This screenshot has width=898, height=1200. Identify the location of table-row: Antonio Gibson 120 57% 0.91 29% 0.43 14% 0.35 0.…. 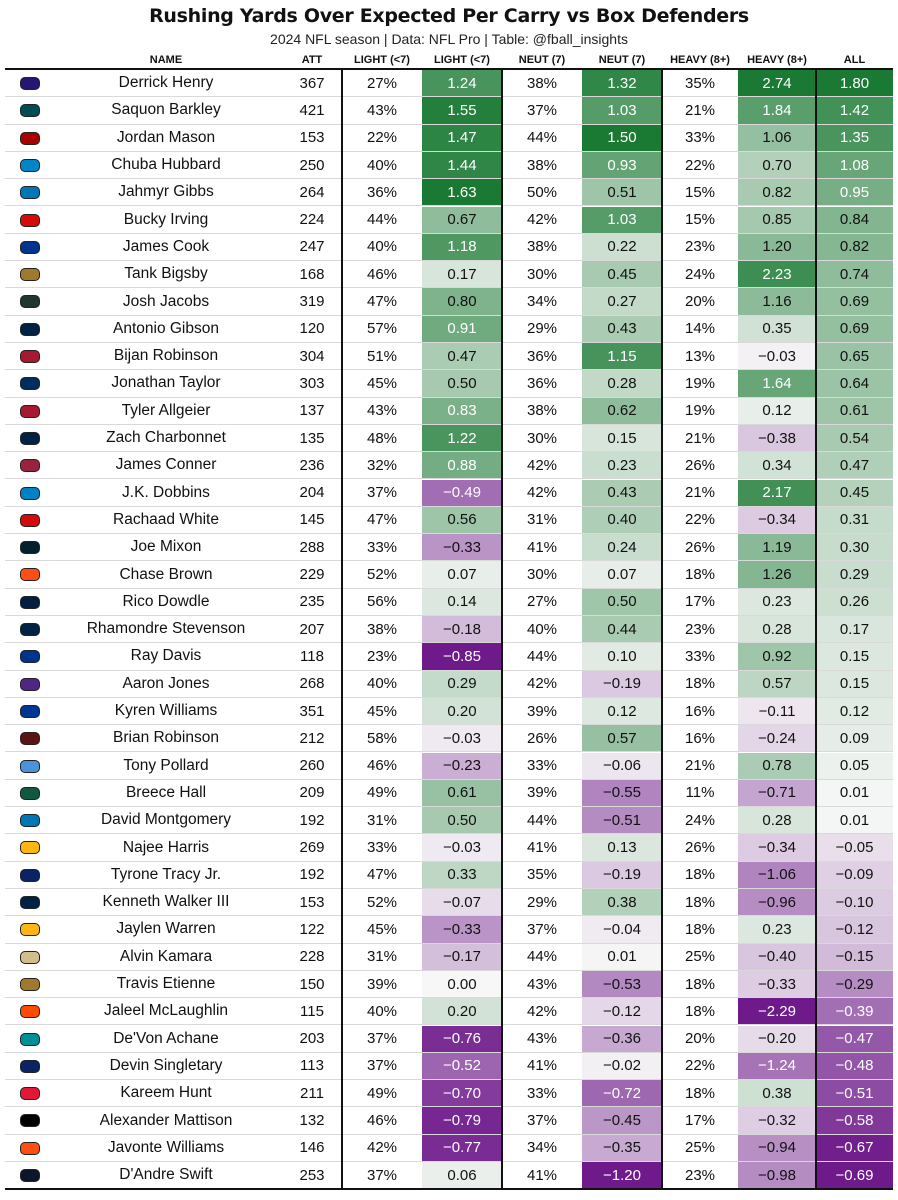
(449, 329).